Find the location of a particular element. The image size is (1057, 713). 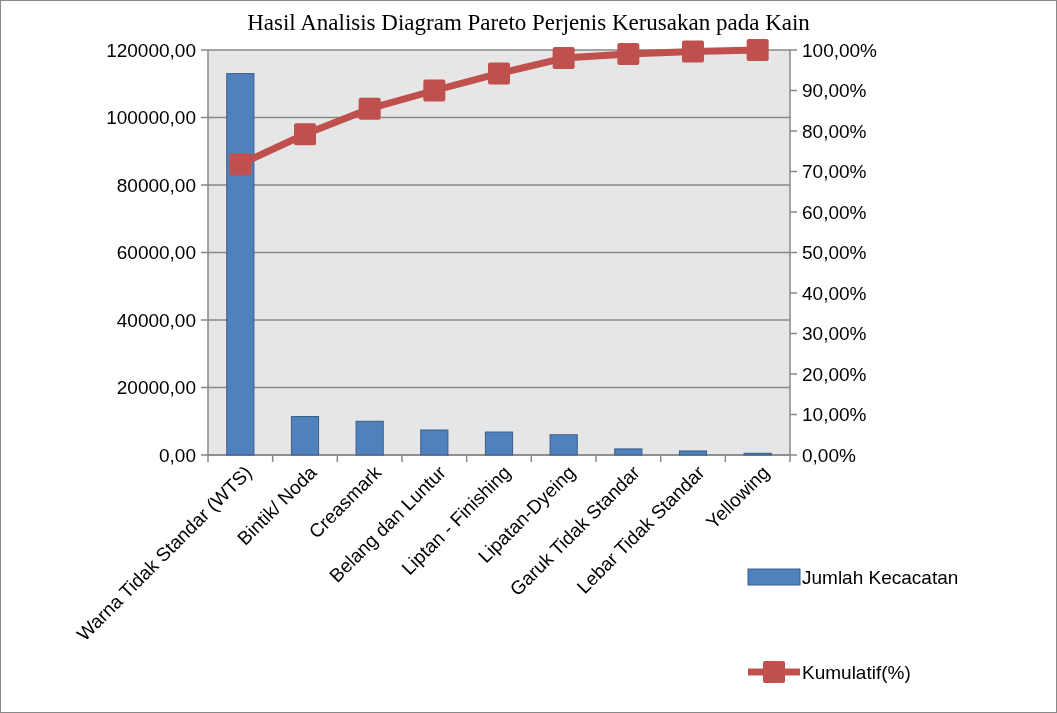

chart-title: Hasil Analisis Diagram Pareto Perjenis Kerusakan pada Kain is located at coordinates (529, 22).